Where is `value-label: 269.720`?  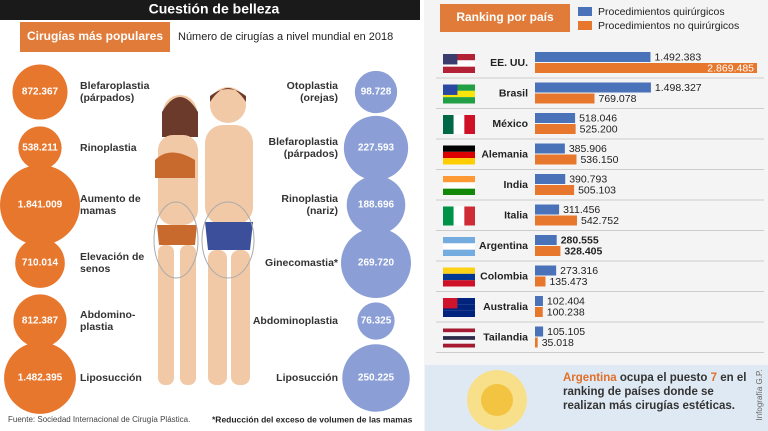 value-label: 269.720 is located at coordinates (376, 263).